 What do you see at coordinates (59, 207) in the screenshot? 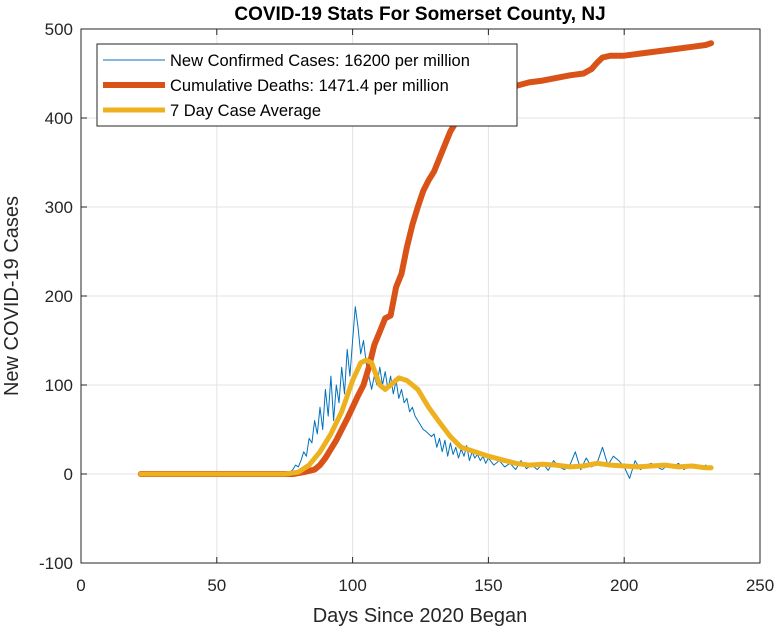
I see `y-tick-label: 300` at bounding box center [59, 207].